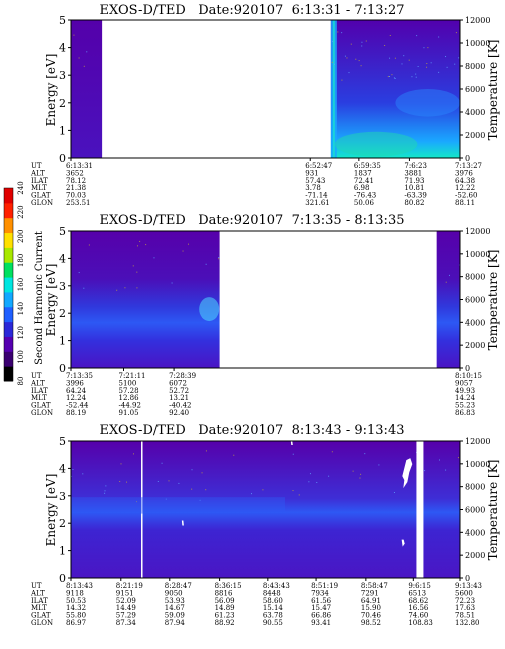 The height and width of the screenshot is (649, 505). What do you see at coordinates (62, 231) in the screenshot?
I see `panel-2-ytick-label: 5` at bounding box center [62, 231].